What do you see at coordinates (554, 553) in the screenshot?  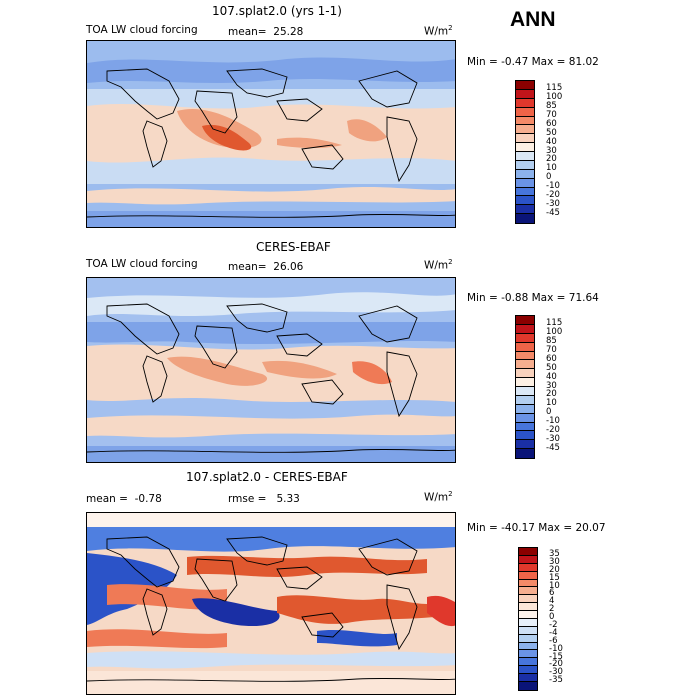 I see `colorbar-tick-label: 35` at bounding box center [554, 553].